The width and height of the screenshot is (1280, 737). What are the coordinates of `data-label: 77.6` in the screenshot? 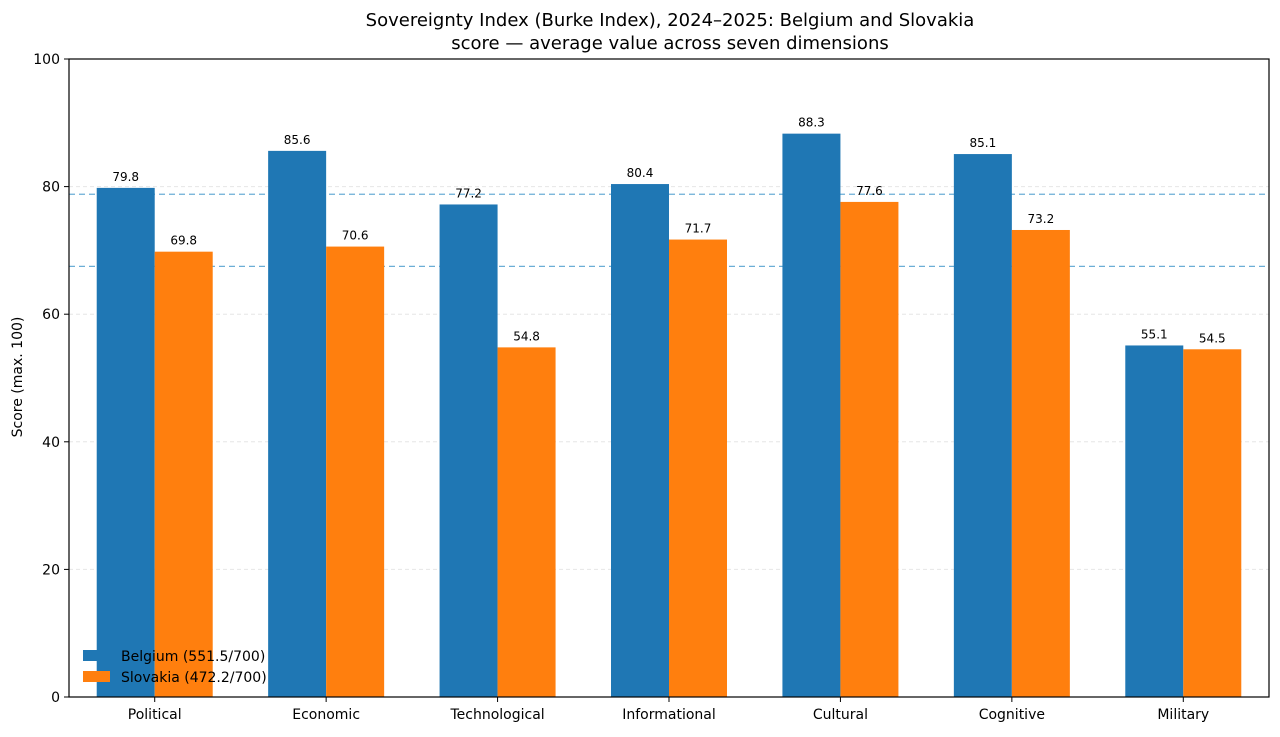 It's located at (869, 191).